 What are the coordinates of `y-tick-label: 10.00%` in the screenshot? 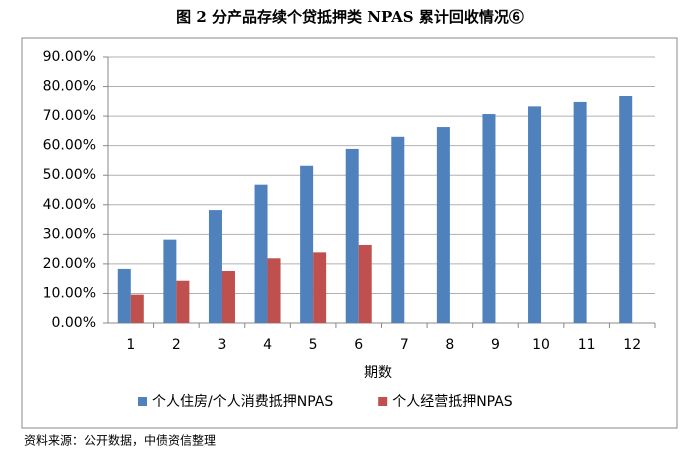 It's located at (69, 293).